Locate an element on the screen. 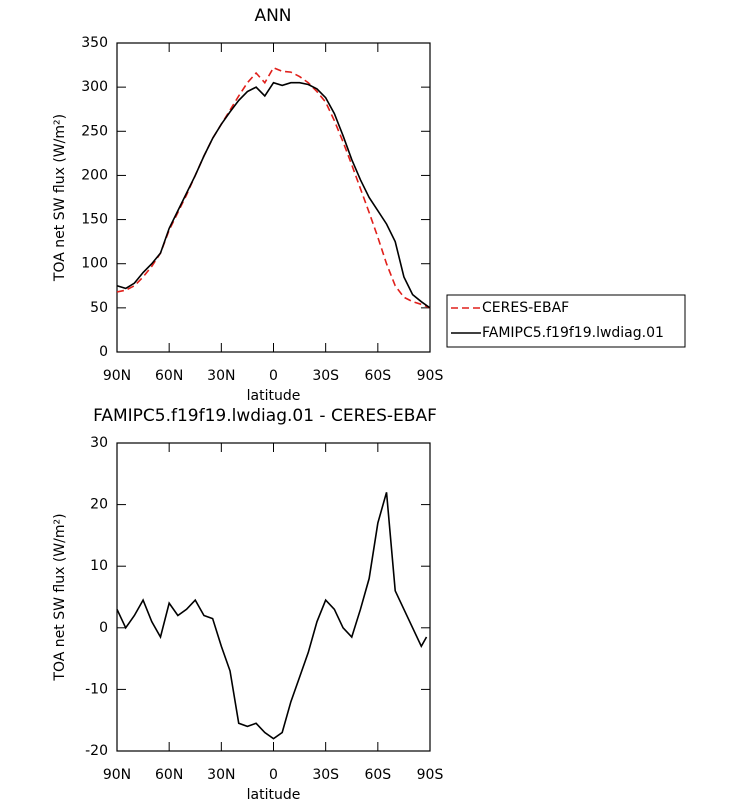 This screenshot has width=733, height=810. chart-title: FAMIPC5.f19f19.lwdiag.01 - CERES-EBAF is located at coordinates (265, 416).